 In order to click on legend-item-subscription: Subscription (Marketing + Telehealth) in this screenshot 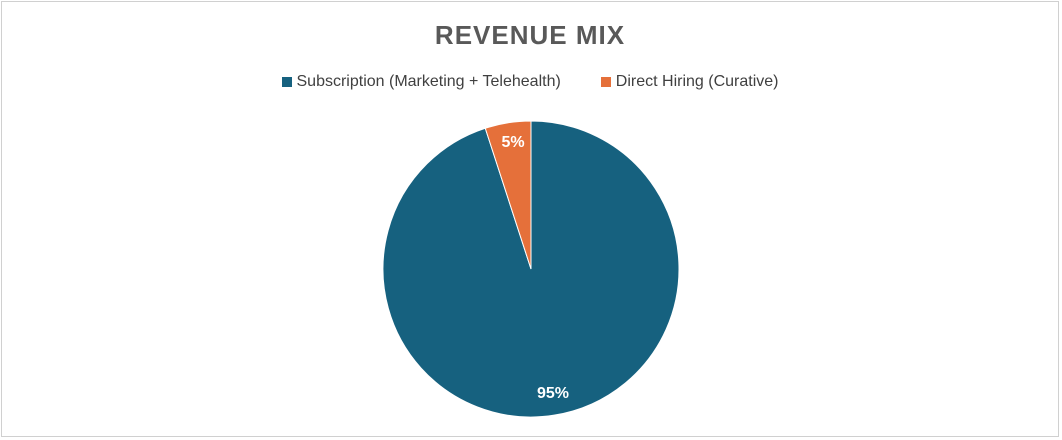, I will do `click(421, 82)`.